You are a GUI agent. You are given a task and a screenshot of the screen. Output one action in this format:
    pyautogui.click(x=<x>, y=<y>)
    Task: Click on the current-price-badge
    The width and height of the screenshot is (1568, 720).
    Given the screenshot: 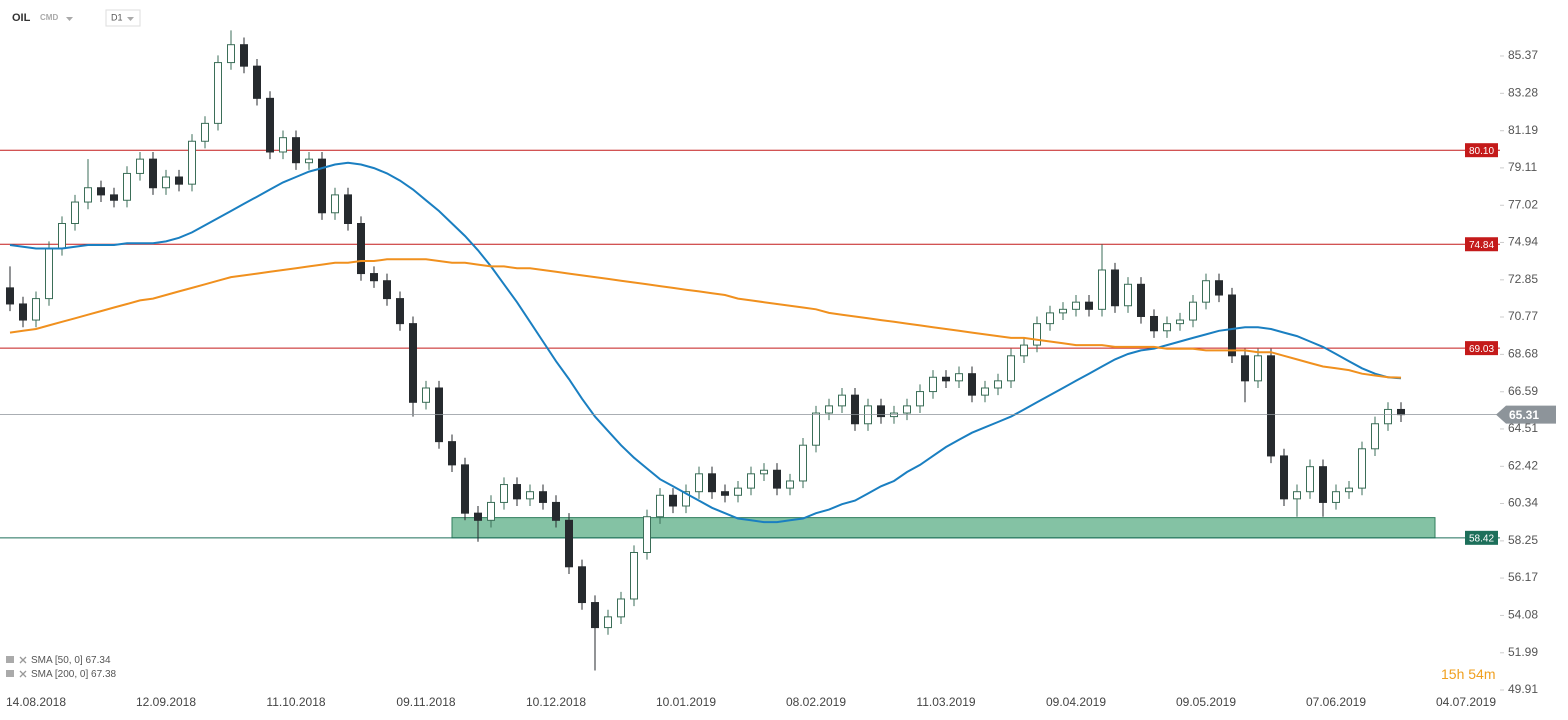 What is the action you would take?
    pyautogui.click(x=1526, y=414)
    